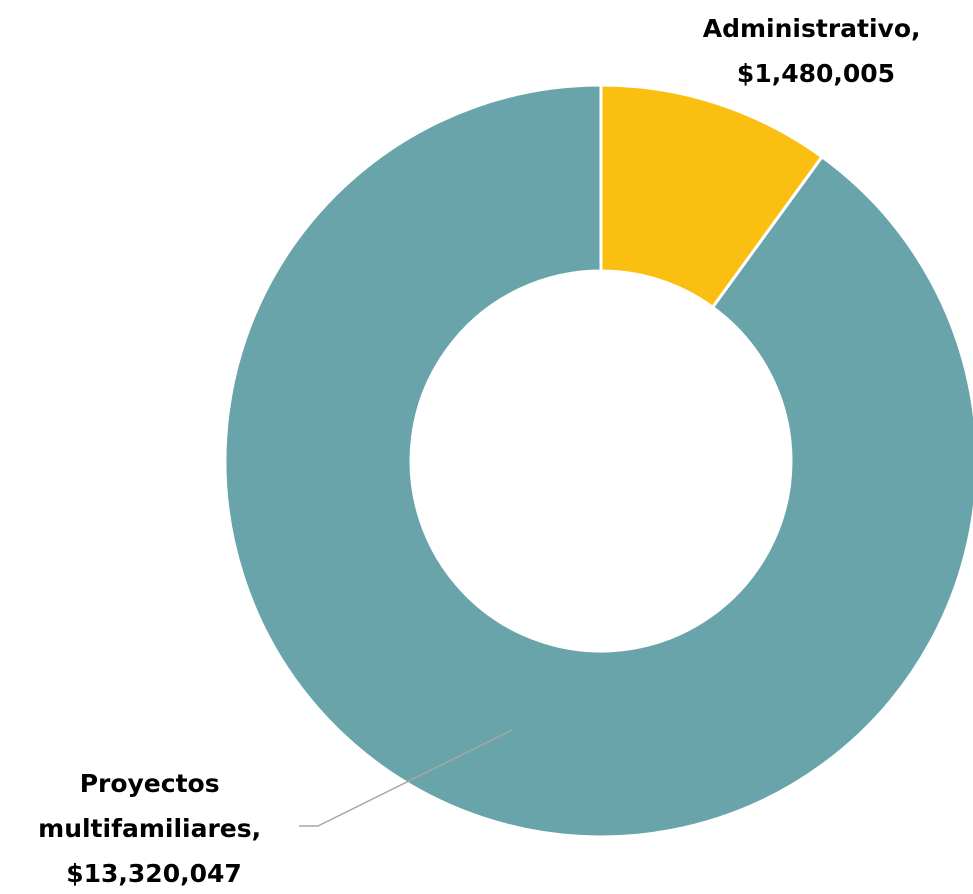 This screenshot has width=973, height=894. Describe the element at coordinates (816, 73) in the screenshot. I see `label-administrativo-value: $1,480,005` at that location.